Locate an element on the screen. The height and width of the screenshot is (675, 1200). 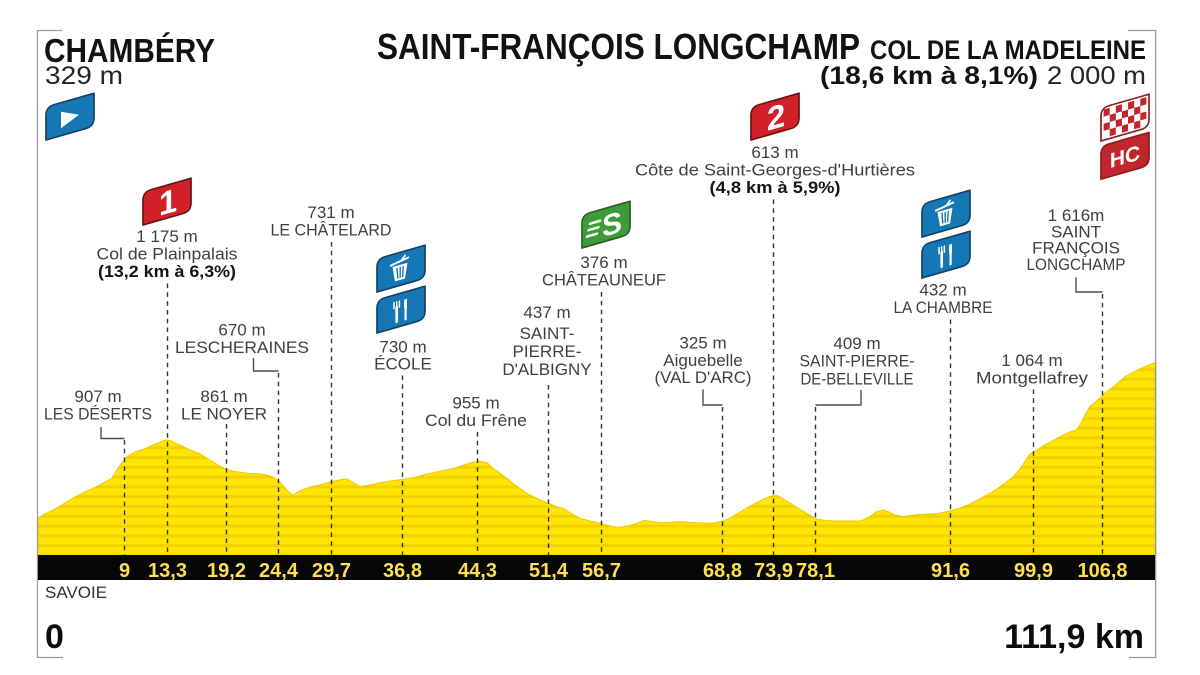
svg-text: 325 m is located at coordinates (702, 343).